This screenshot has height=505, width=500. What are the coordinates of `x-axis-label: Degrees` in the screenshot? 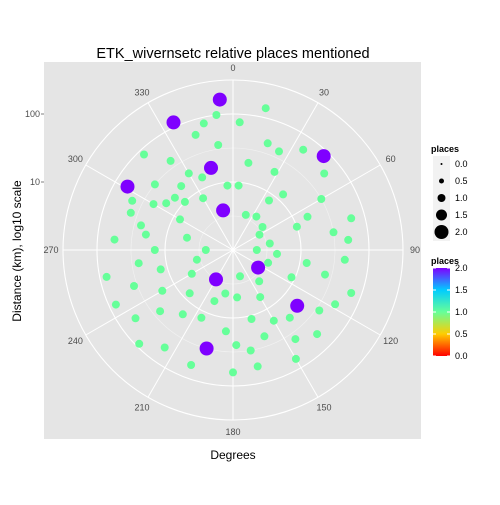 It's located at (232, 455).